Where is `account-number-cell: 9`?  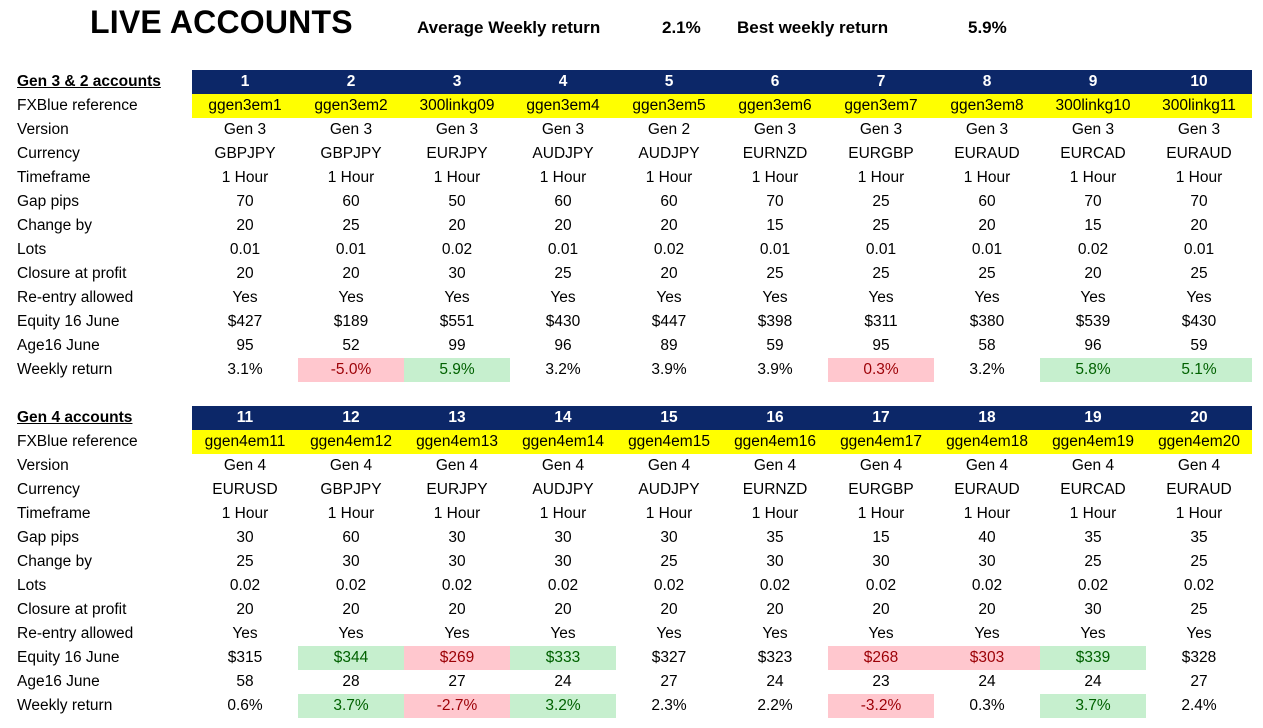
account-number-cell: 9 is located at coordinates (1093, 82).